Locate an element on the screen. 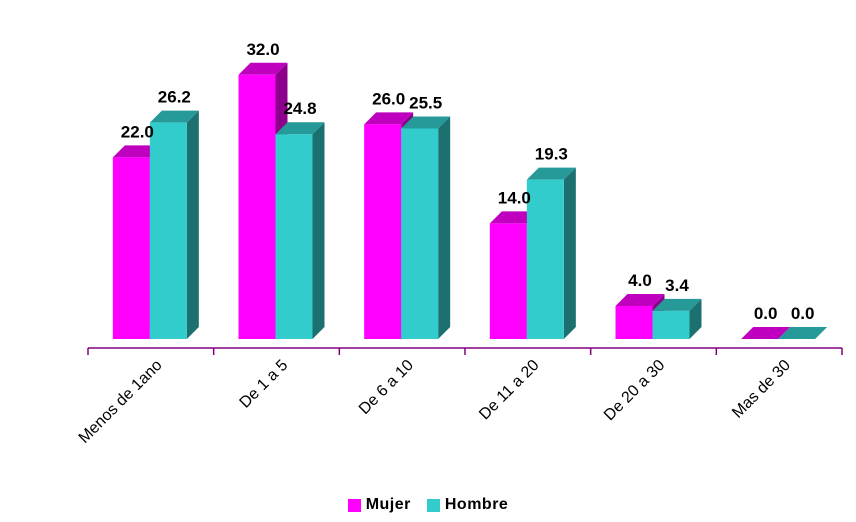 The height and width of the screenshot is (522, 856). x-tick-label-5: Mas de 30 is located at coordinates (761, 389).